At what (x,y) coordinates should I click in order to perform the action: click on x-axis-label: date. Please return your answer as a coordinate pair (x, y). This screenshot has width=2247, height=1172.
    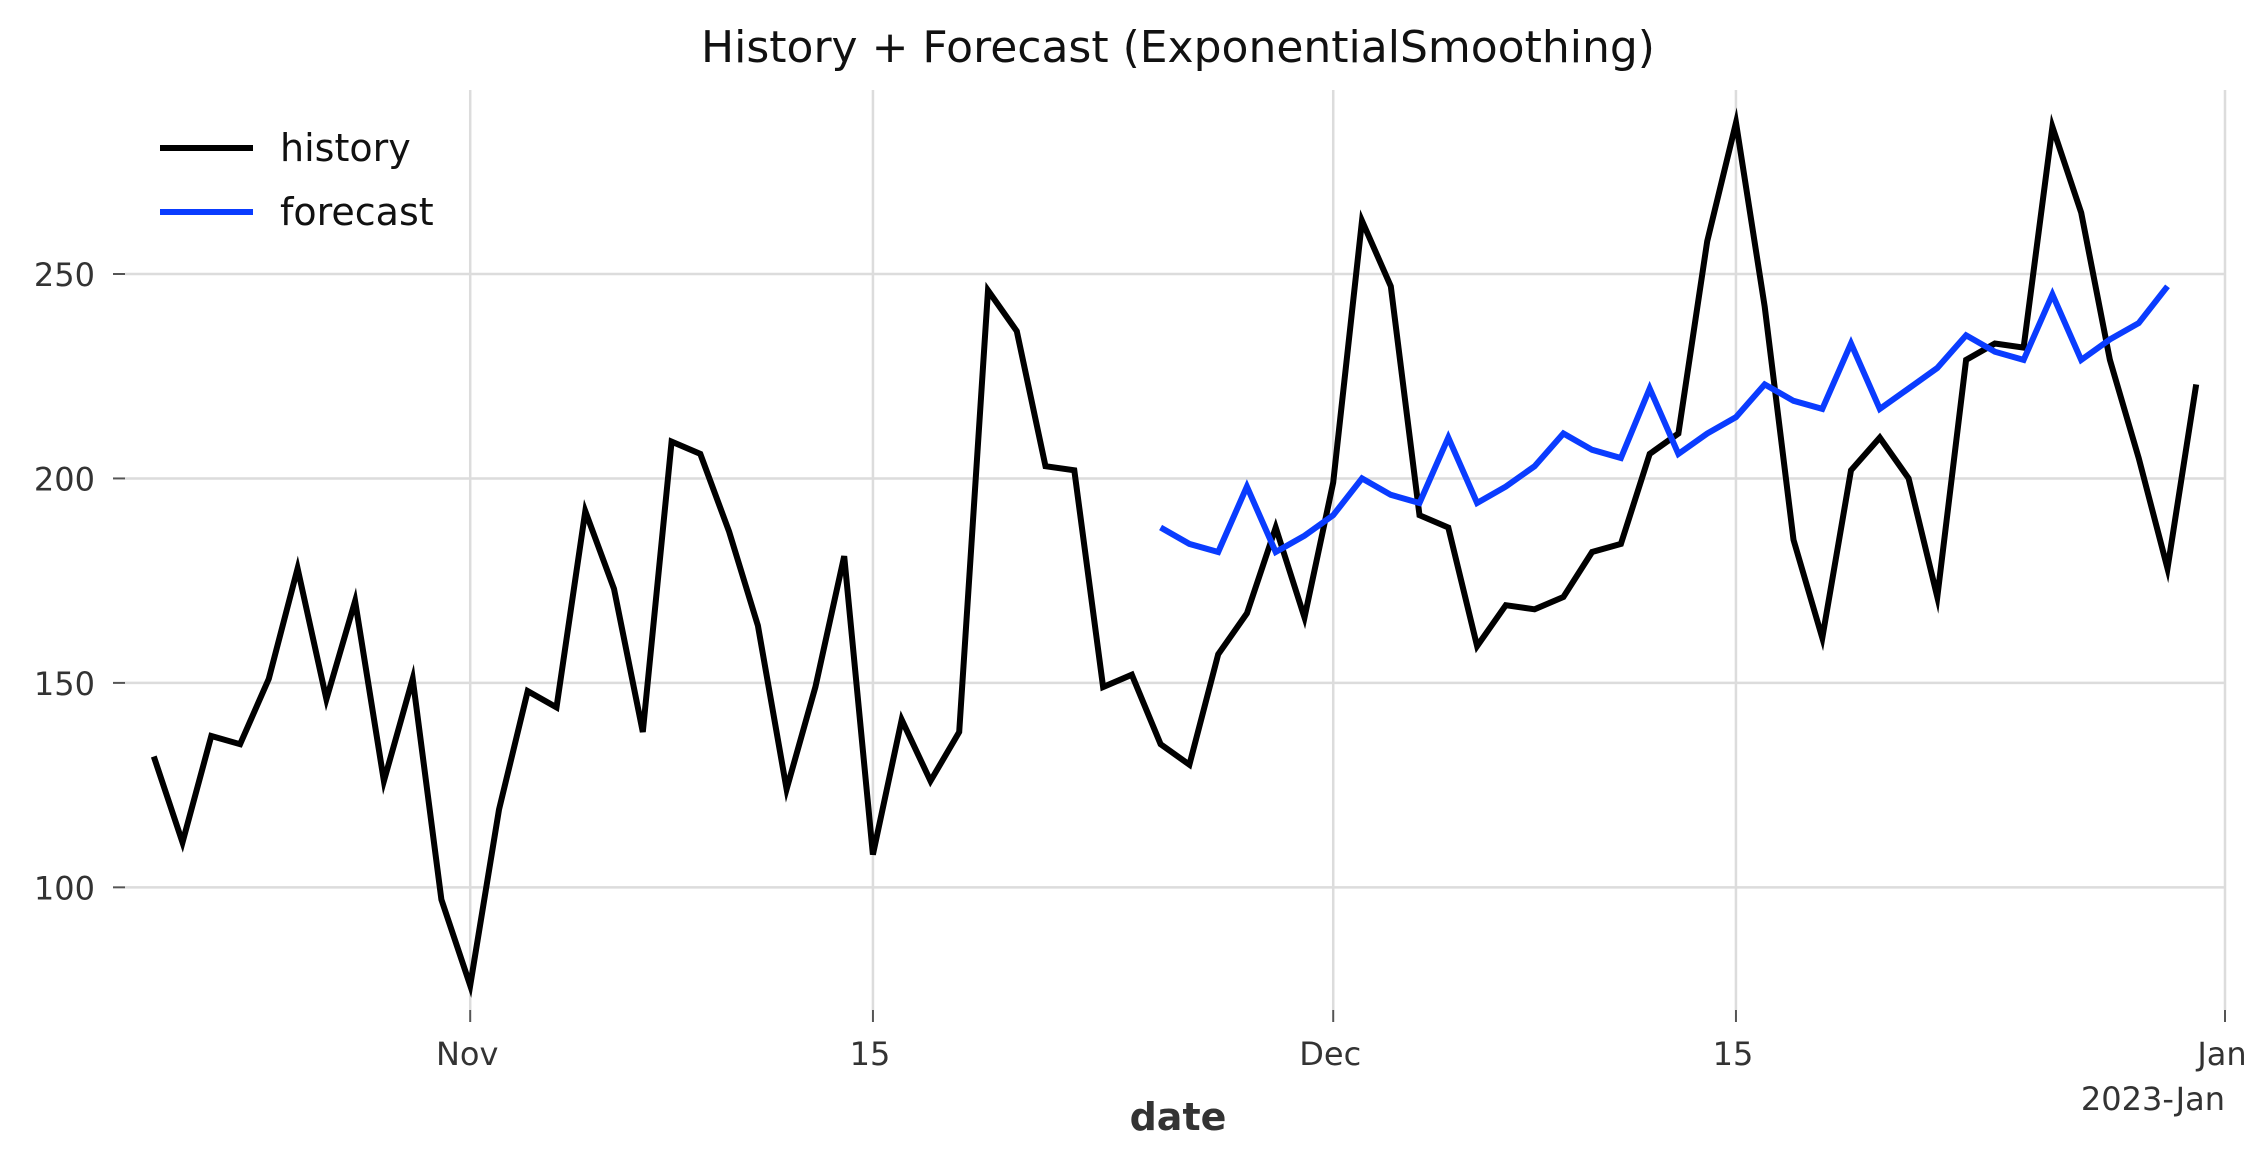
    Looking at the image, I should click on (1178, 1117).